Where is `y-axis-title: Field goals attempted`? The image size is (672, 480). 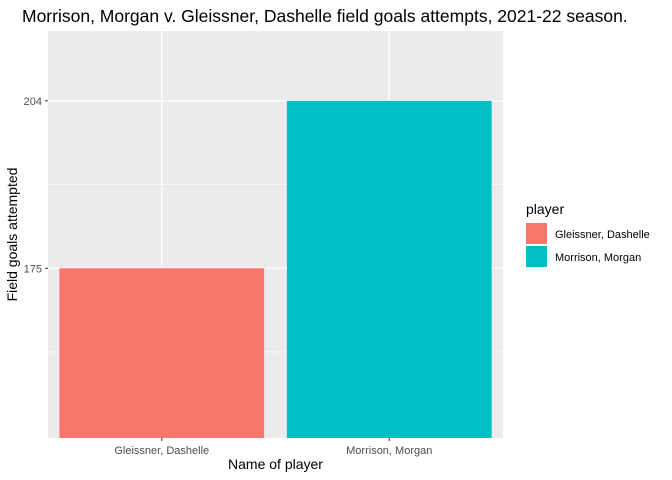 y-axis-title: Field goals attempted is located at coordinates (12, 235).